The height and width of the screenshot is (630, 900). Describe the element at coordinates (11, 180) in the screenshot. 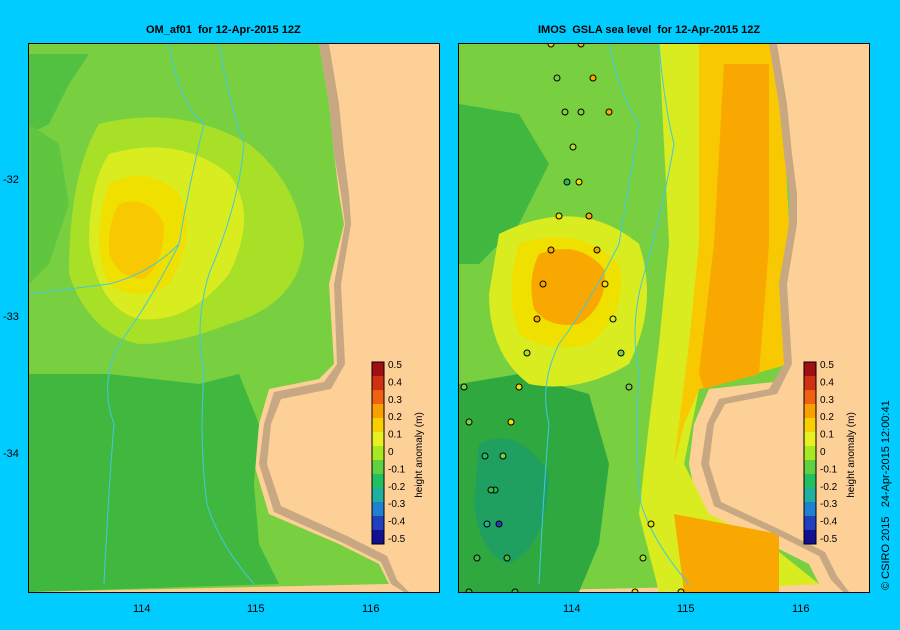

I see `lat-tick: -32` at that location.